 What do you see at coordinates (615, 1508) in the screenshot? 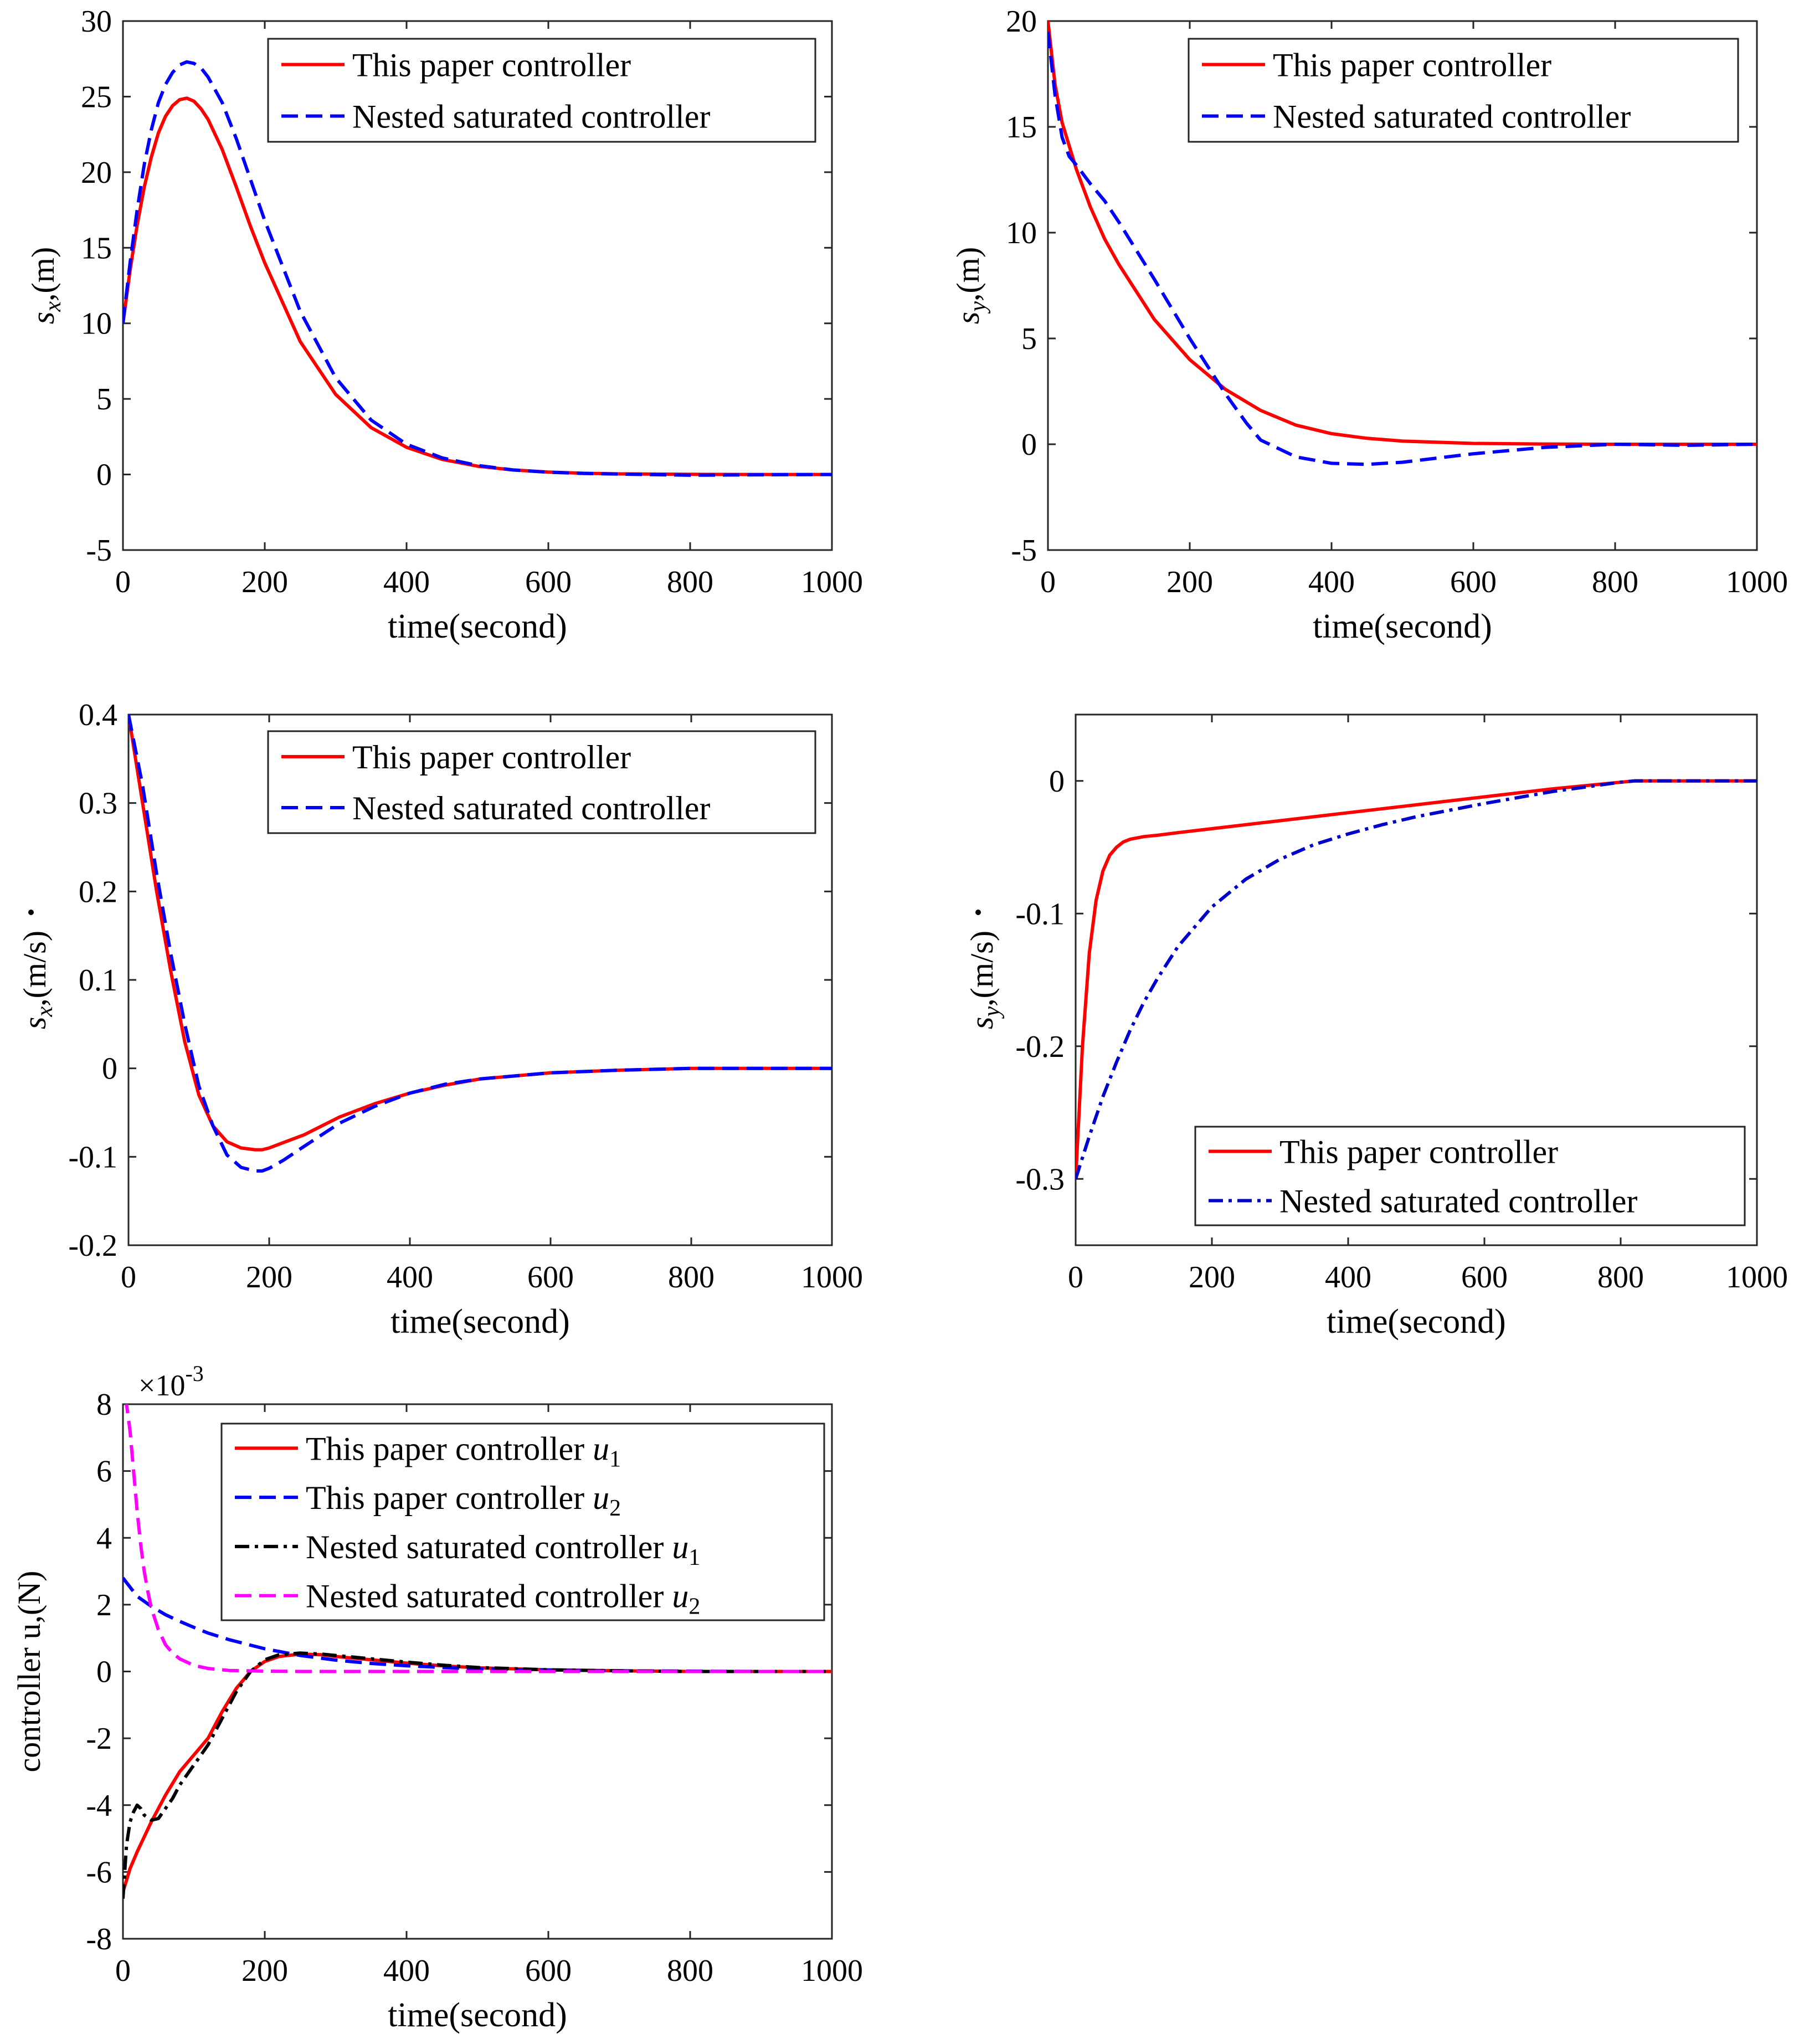
I see `legend-entry-sub: 2` at bounding box center [615, 1508].